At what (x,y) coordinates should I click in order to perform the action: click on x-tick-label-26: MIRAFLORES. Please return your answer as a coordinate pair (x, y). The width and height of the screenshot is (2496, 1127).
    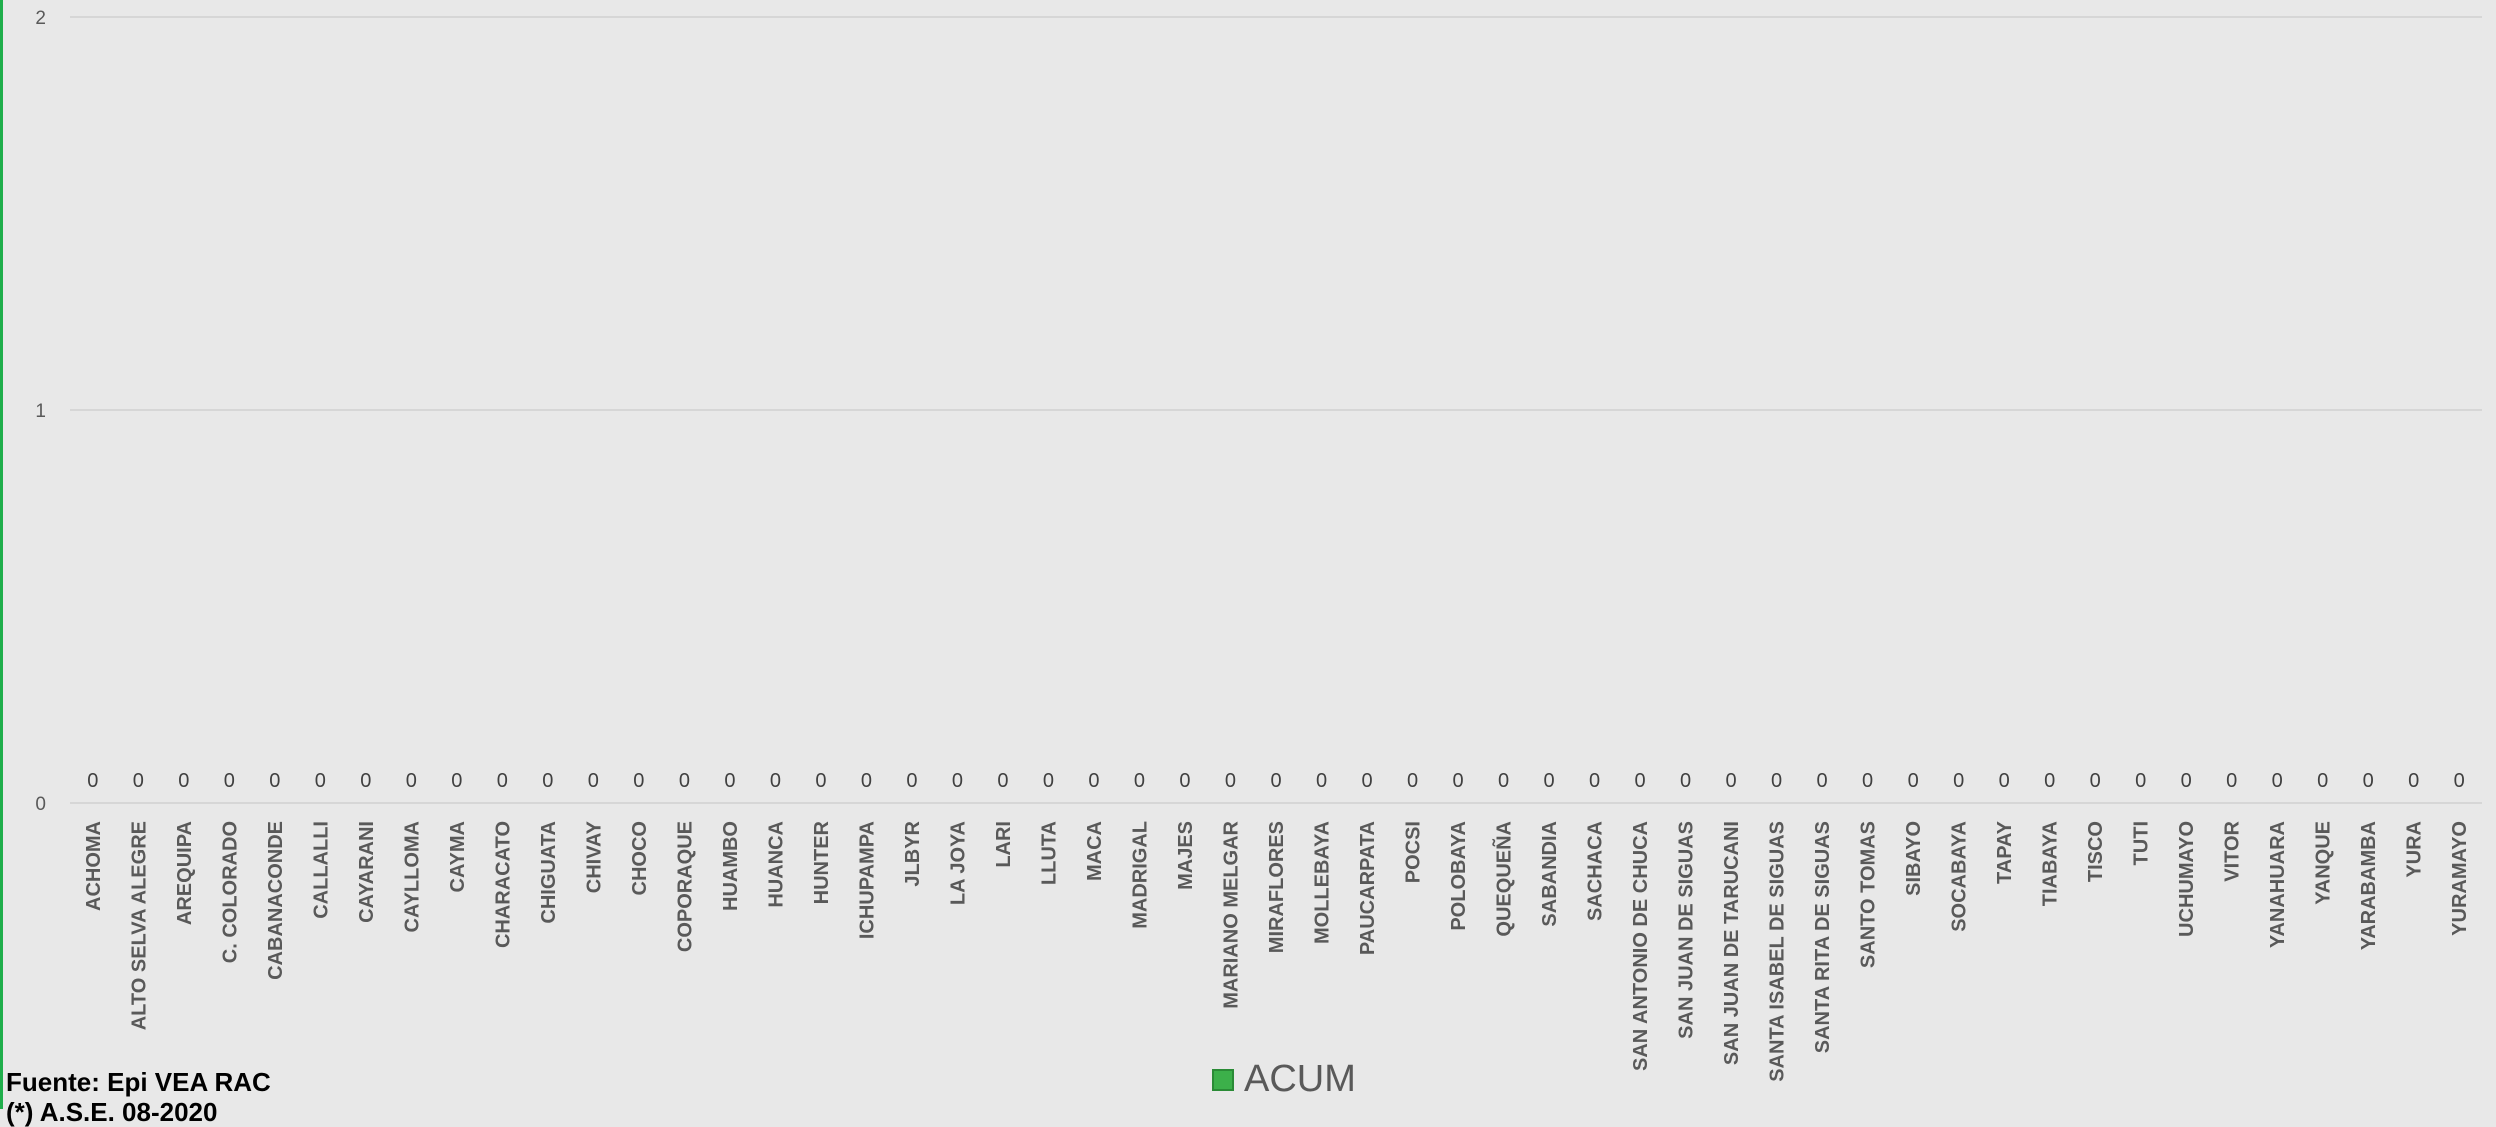
    Looking at the image, I should click on (1277, 887).